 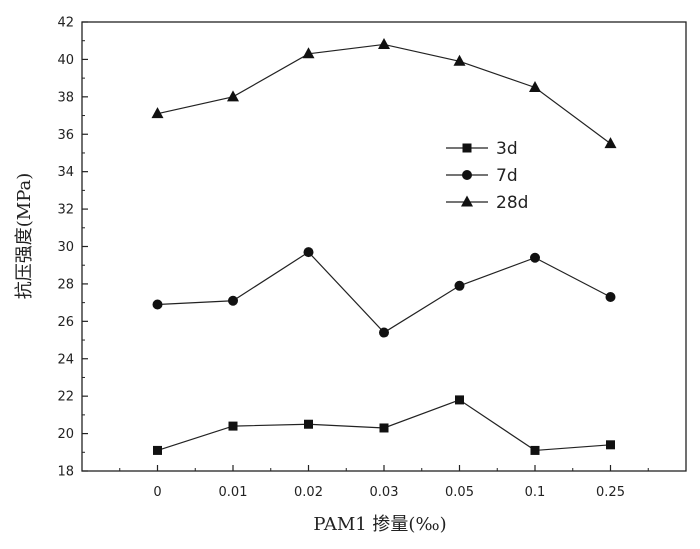 What do you see at coordinates (384, 292) in the screenshot?
I see `series-7d` at bounding box center [384, 292].